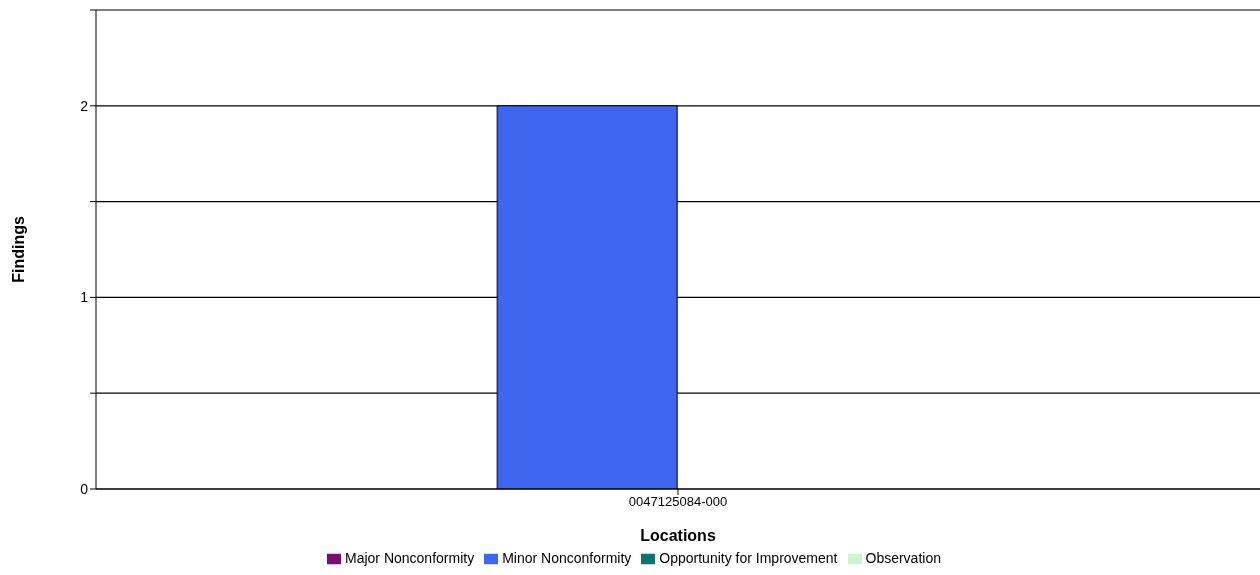 Image resolution: width=1260 pixels, height=575 pixels. What do you see at coordinates (84, 488) in the screenshot?
I see `y-tick-label: 0` at bounding box center [84, 488].